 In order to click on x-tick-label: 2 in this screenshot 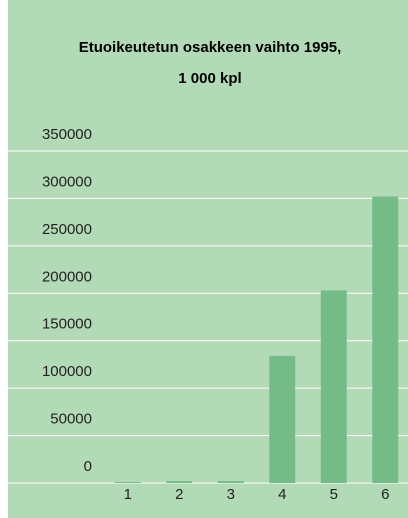, I will do `click(179, 494)`.